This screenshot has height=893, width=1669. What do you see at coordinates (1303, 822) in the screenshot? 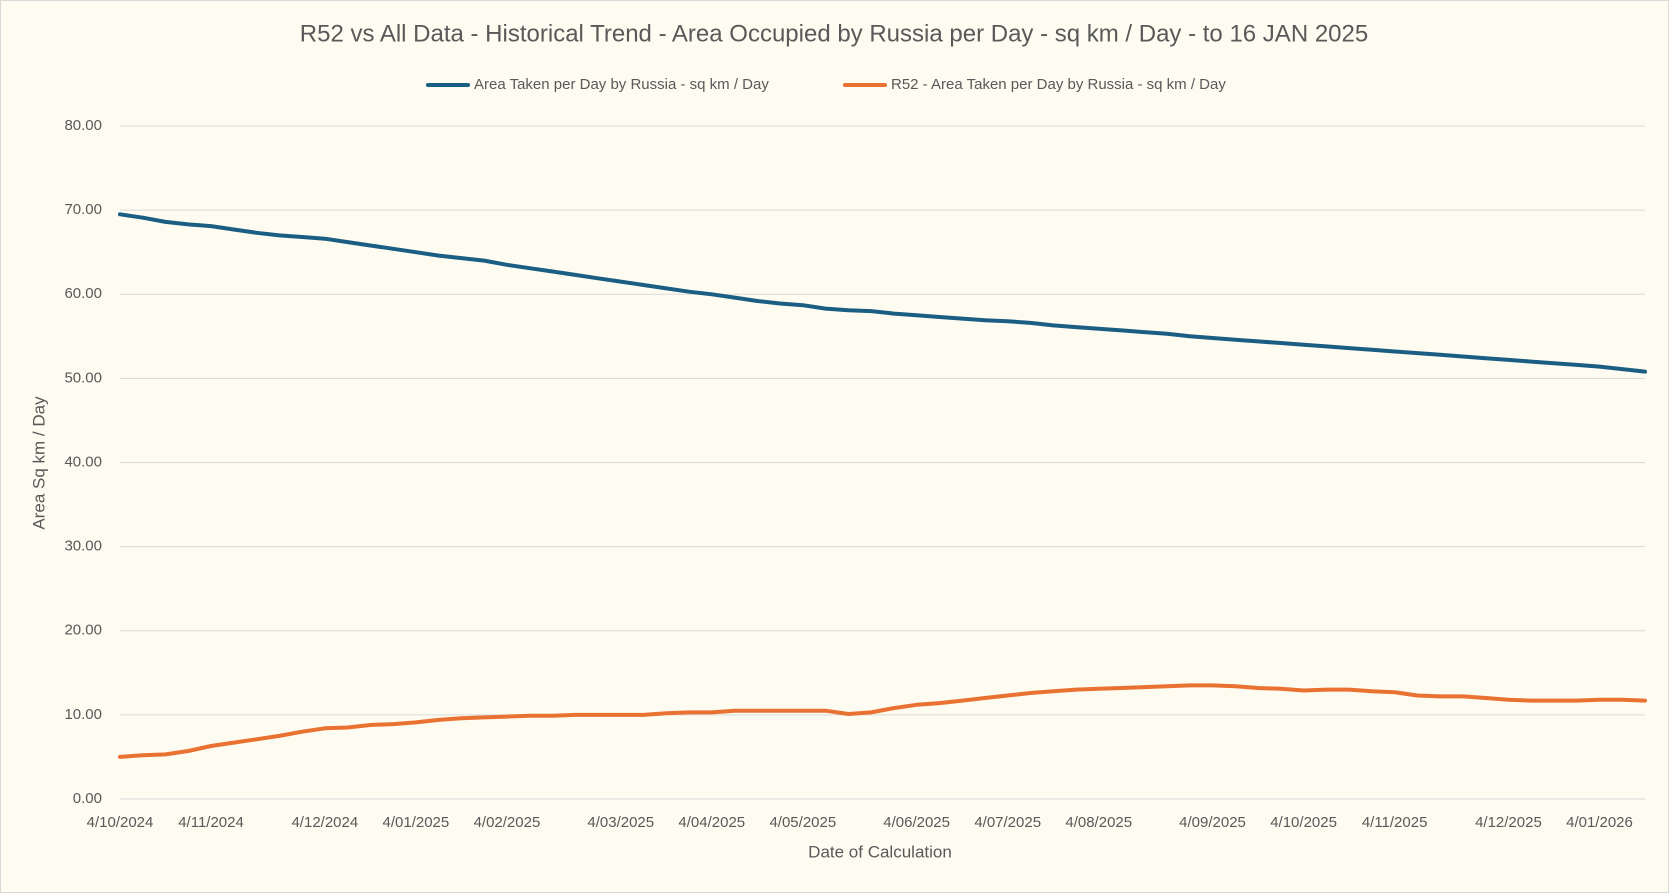
I see `x-tick-label: 4/10/2025` at bounding box center [1303, 822].